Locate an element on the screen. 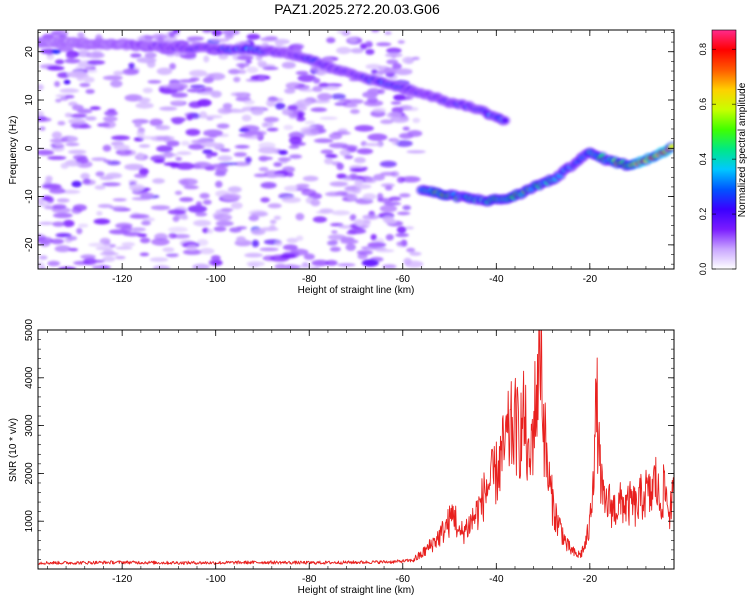  colorbar-ticks: 0.0 0.2 0.4 0.6 0.8 is located at coordinates (717, 159).